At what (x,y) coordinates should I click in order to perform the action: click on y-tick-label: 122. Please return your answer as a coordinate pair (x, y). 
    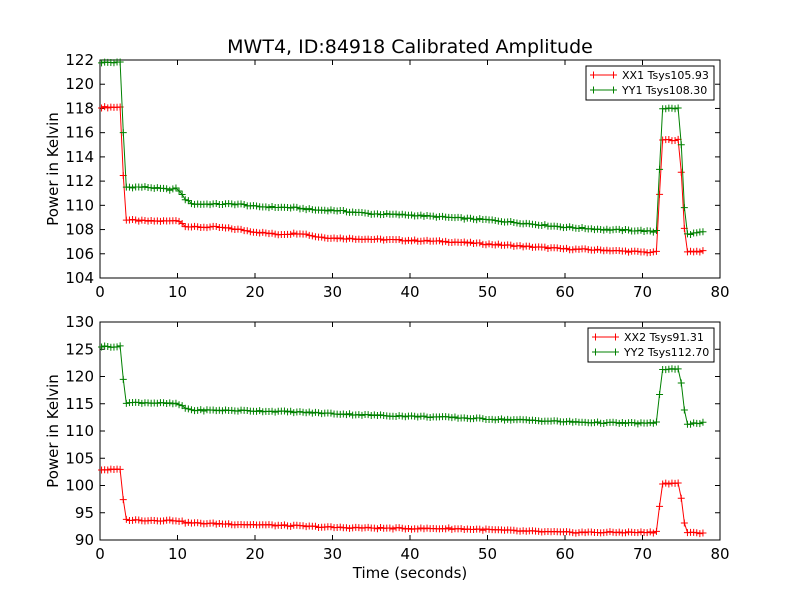
    Looking at the image, I should click on (79, 60).